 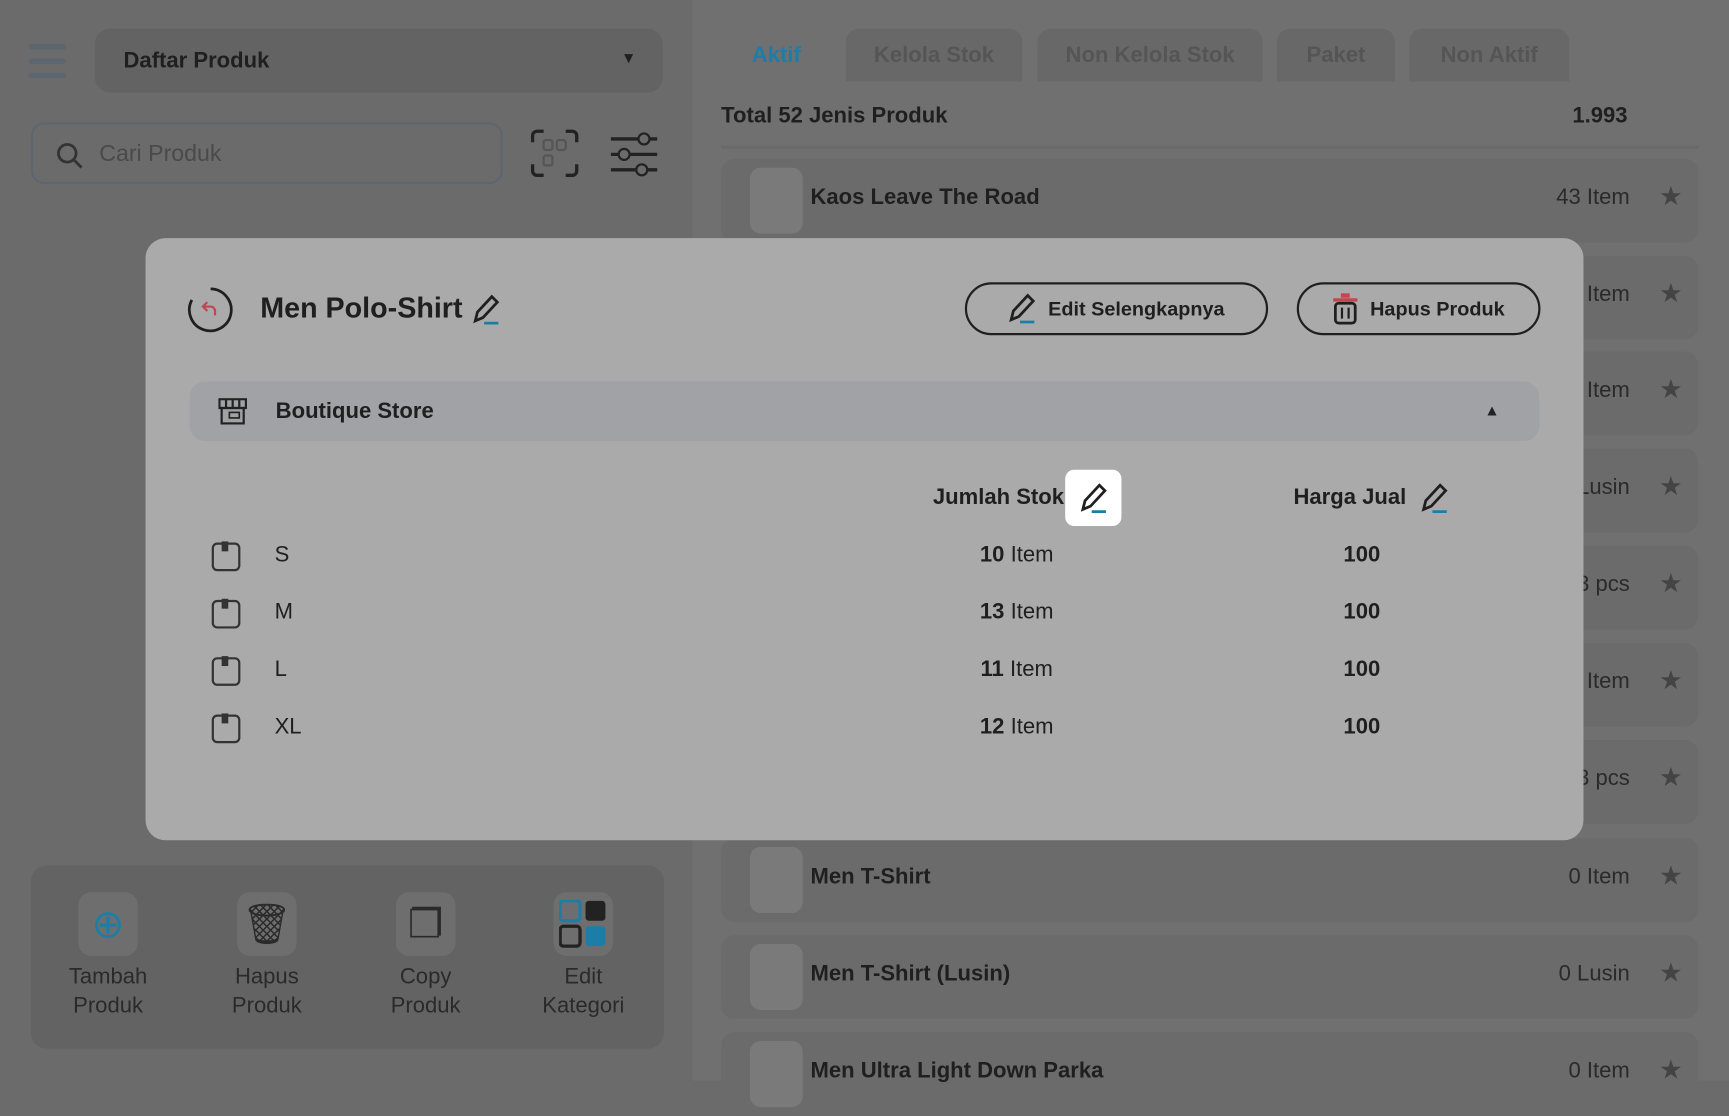 What do you see at coordinates (957, 1070) in the screenshot?
I see `product-name: Men Ultra Light Down Parka` at bounding box center [957, 1070].